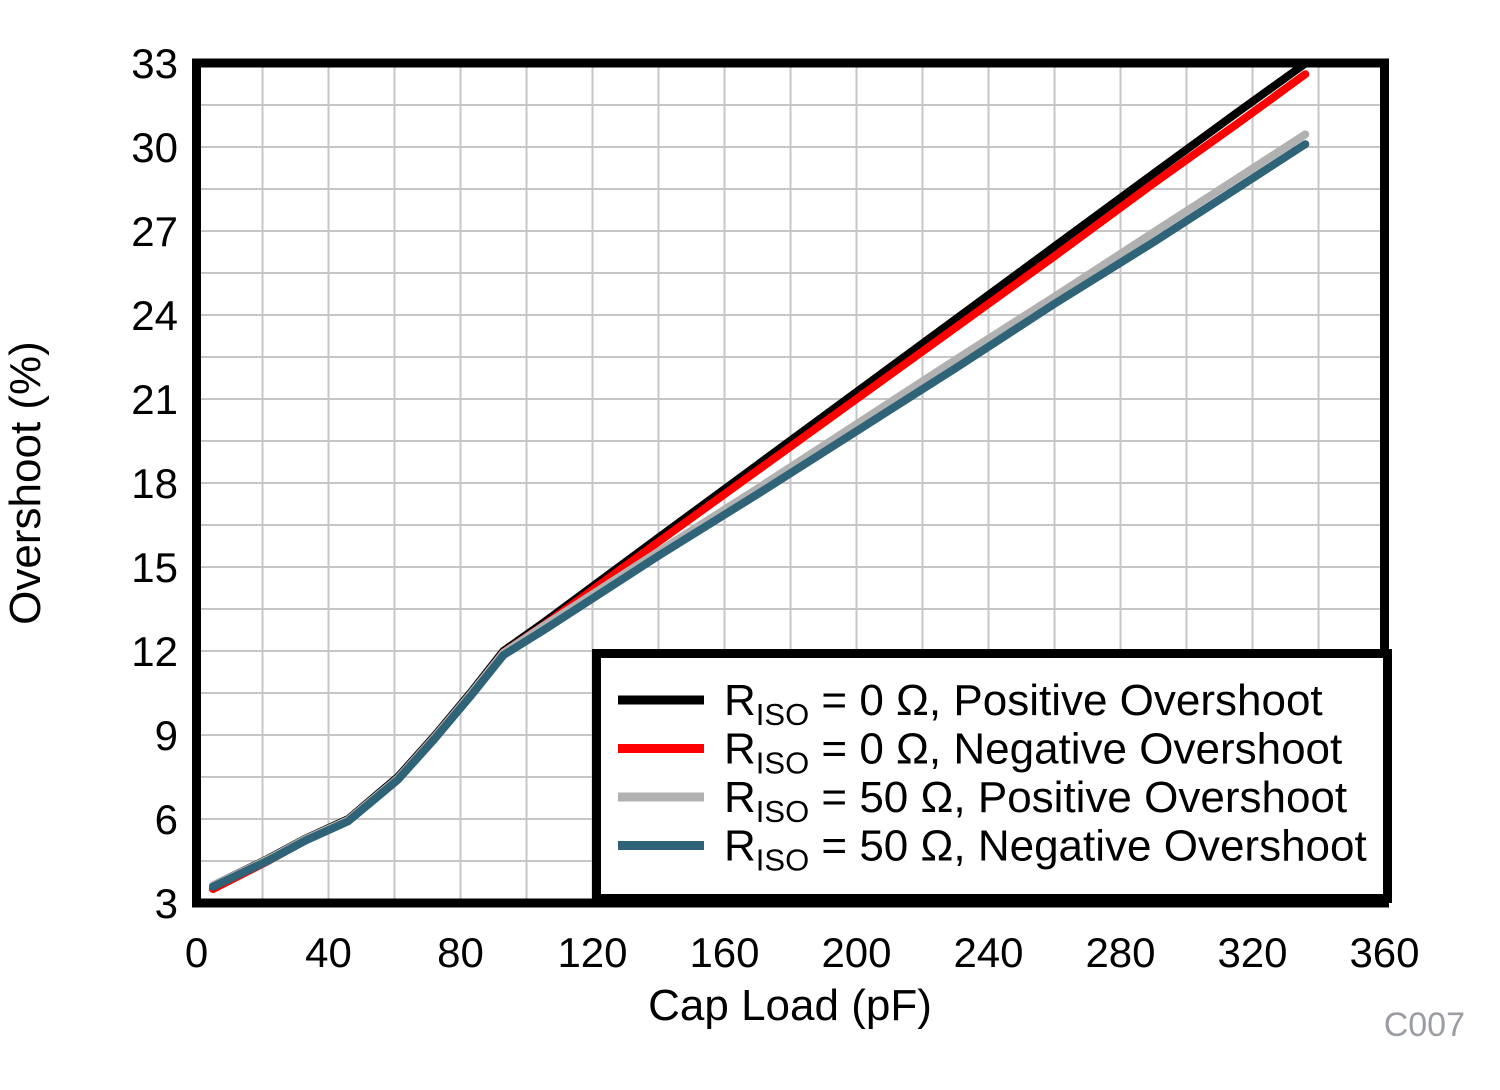  Describe the element at coordinates (592, 952) in the screenshot. I see `x-tick-label: 120` at that location.